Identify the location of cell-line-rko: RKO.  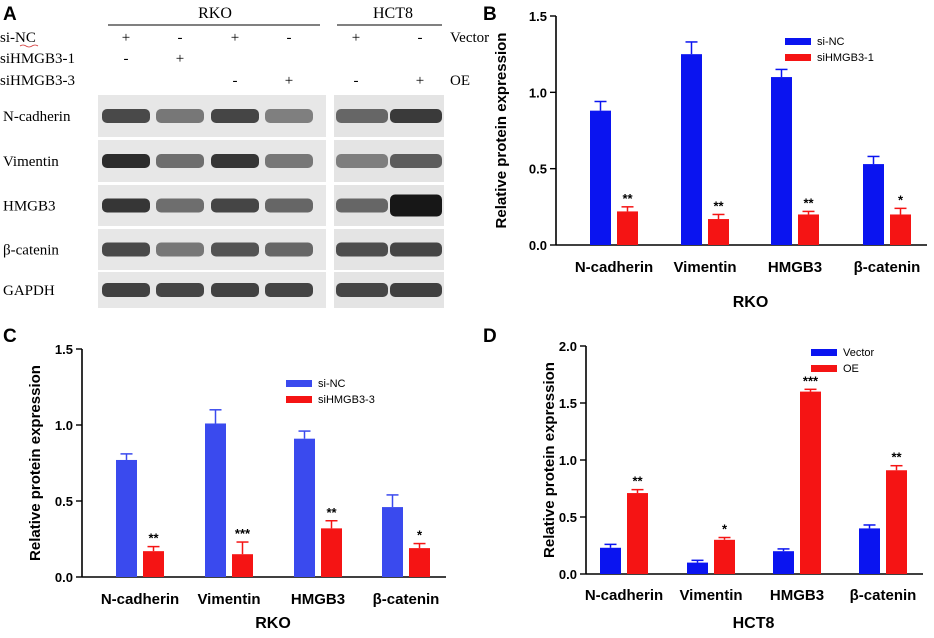
(215, 13).